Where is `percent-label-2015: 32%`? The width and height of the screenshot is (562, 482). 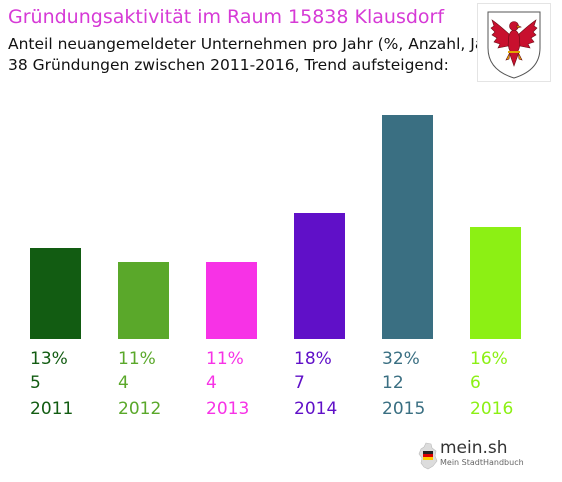
percent-label-2015: 32% is located at coordinates (401, 359).